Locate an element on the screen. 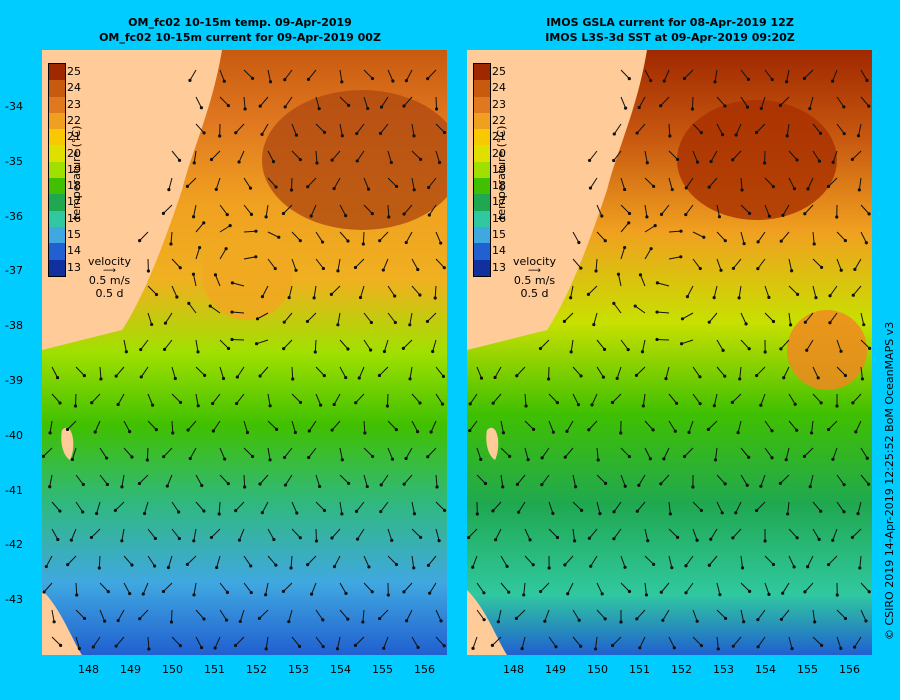 This screenshot has width=900, height=700. colorbar-tick-label: 20 is located at coordinates (74, 153).